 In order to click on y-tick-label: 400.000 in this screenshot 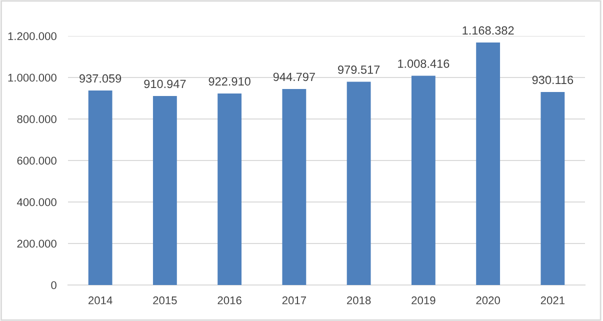, I will do `click(36, 202)`.